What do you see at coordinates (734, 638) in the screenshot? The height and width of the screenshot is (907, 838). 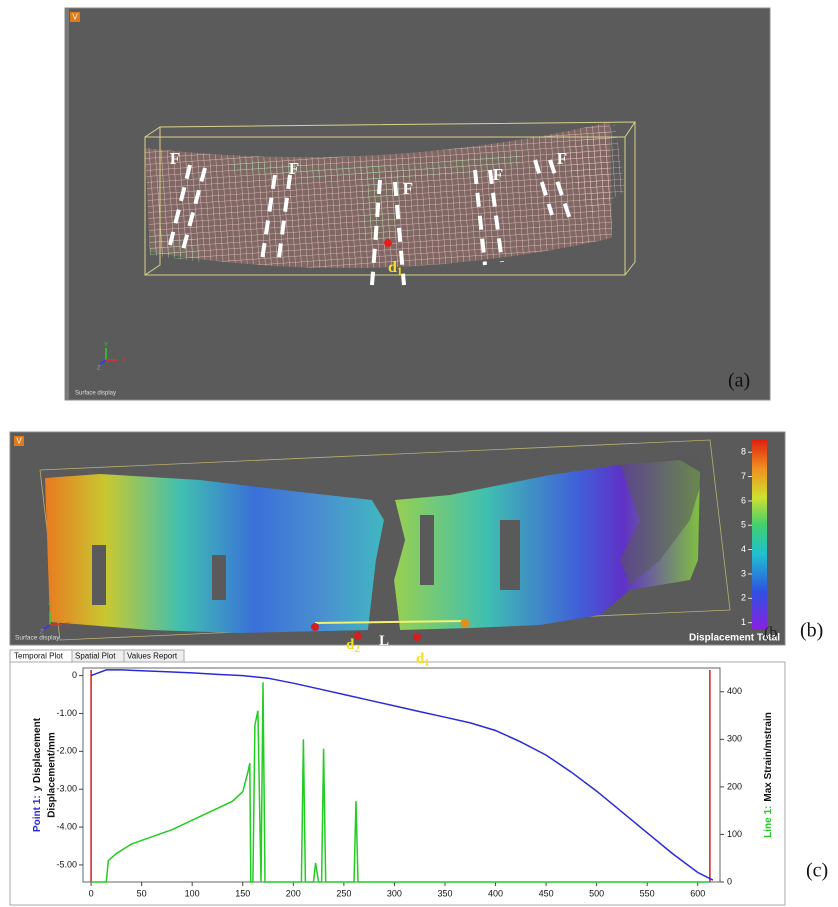 I see `colorbar-title: Displacement Total` at bounding box center [734, 638].